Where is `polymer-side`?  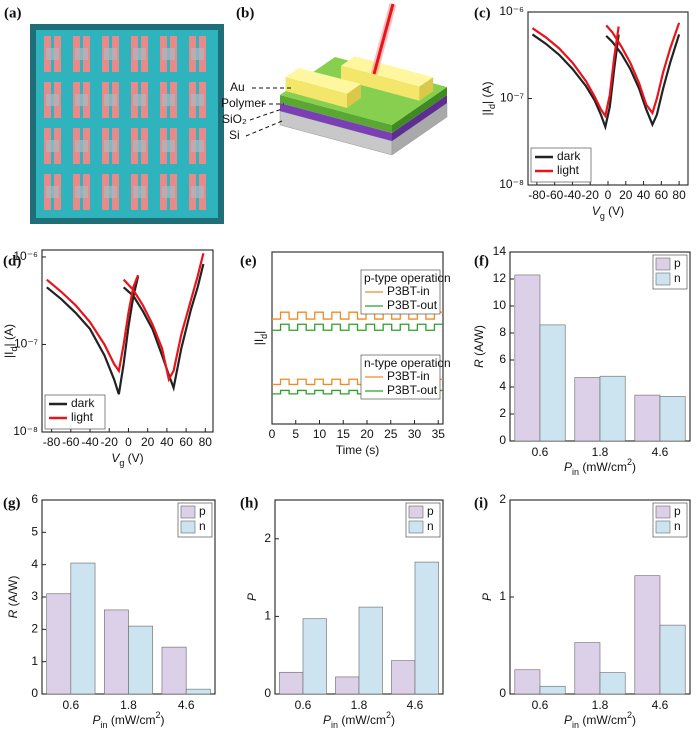 polymer-side is located at coordinates (419, 110).